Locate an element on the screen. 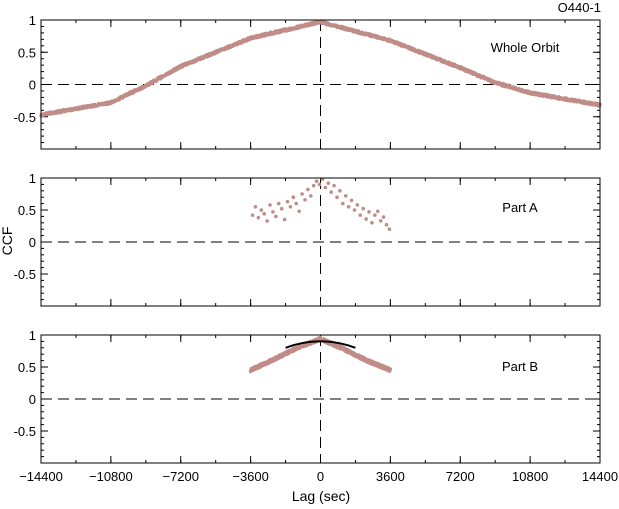 This screenshot has height=509, width=619. x-tick-label: −7200 is located at coordinates (180, 476).